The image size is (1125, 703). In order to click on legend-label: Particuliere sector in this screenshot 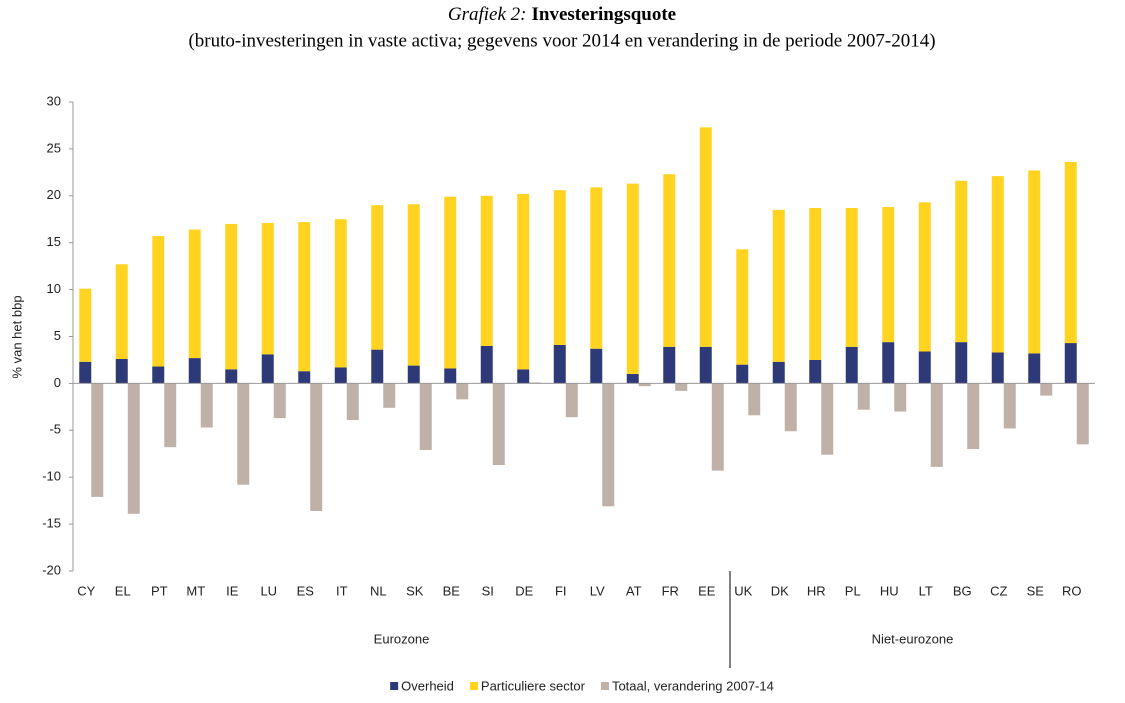, I will do `click(533, 685)`.